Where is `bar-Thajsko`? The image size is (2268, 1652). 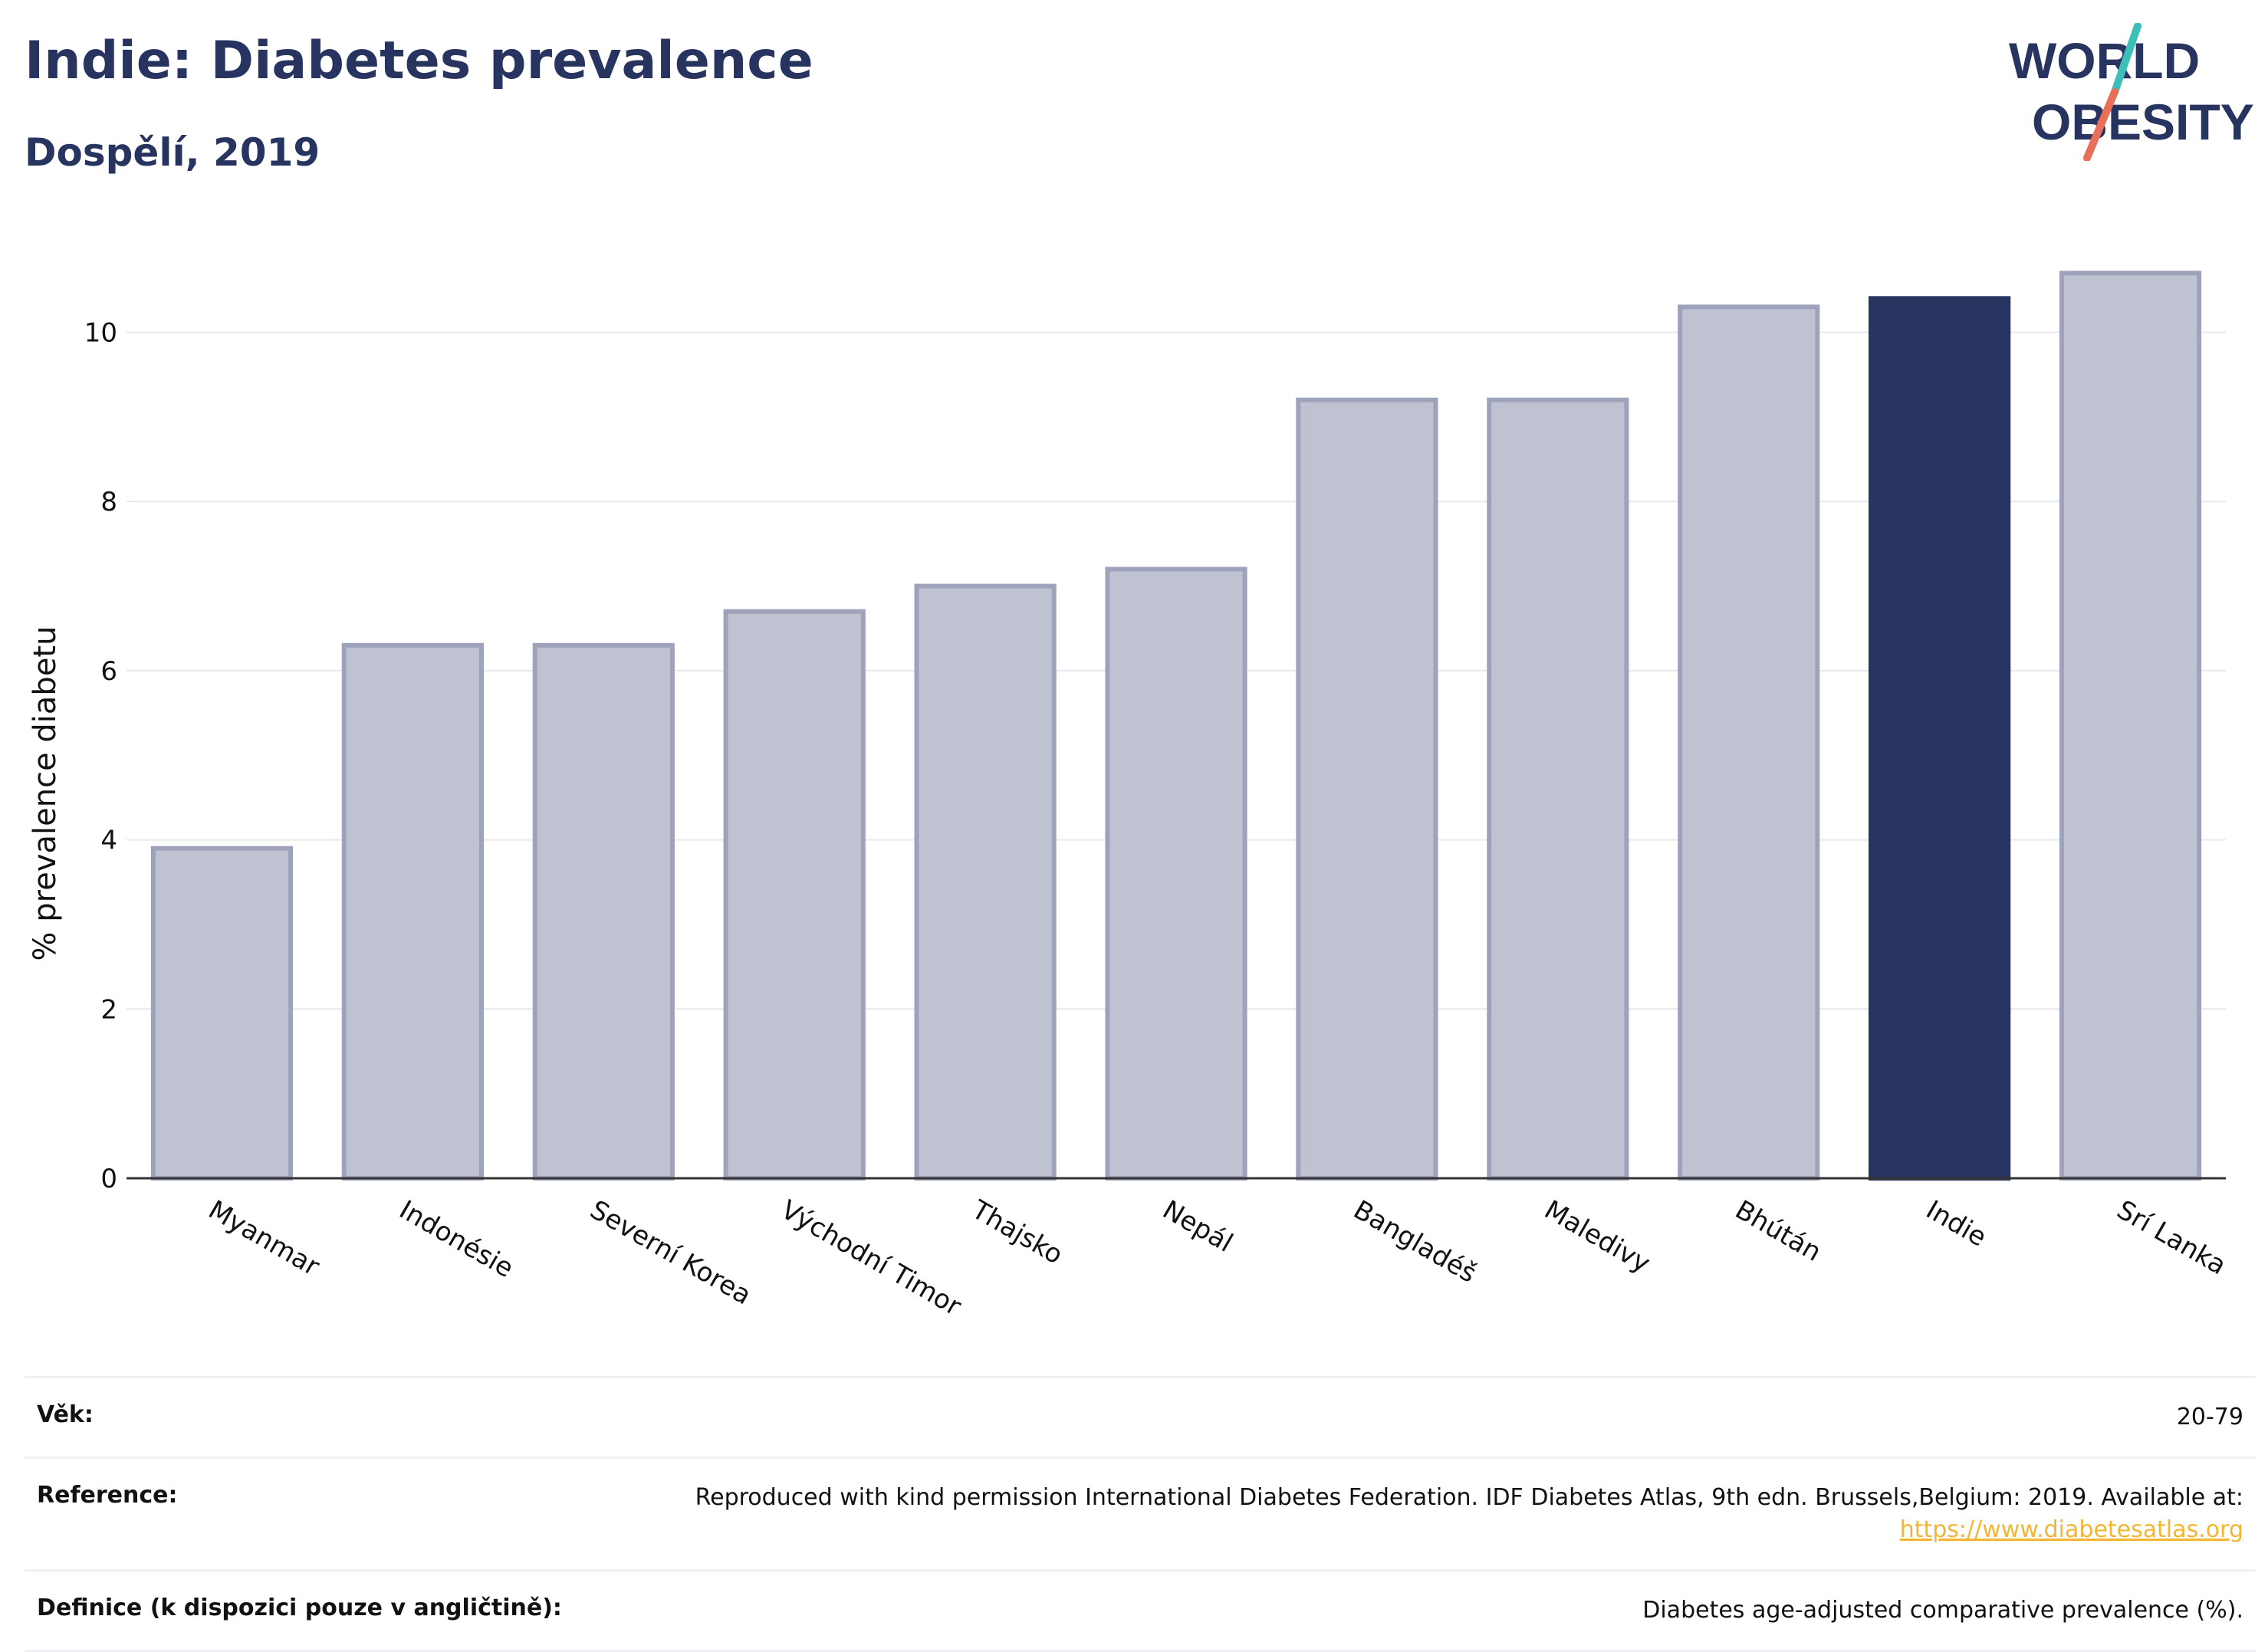
bar-Thajsko is located at coordinates (985, 882).